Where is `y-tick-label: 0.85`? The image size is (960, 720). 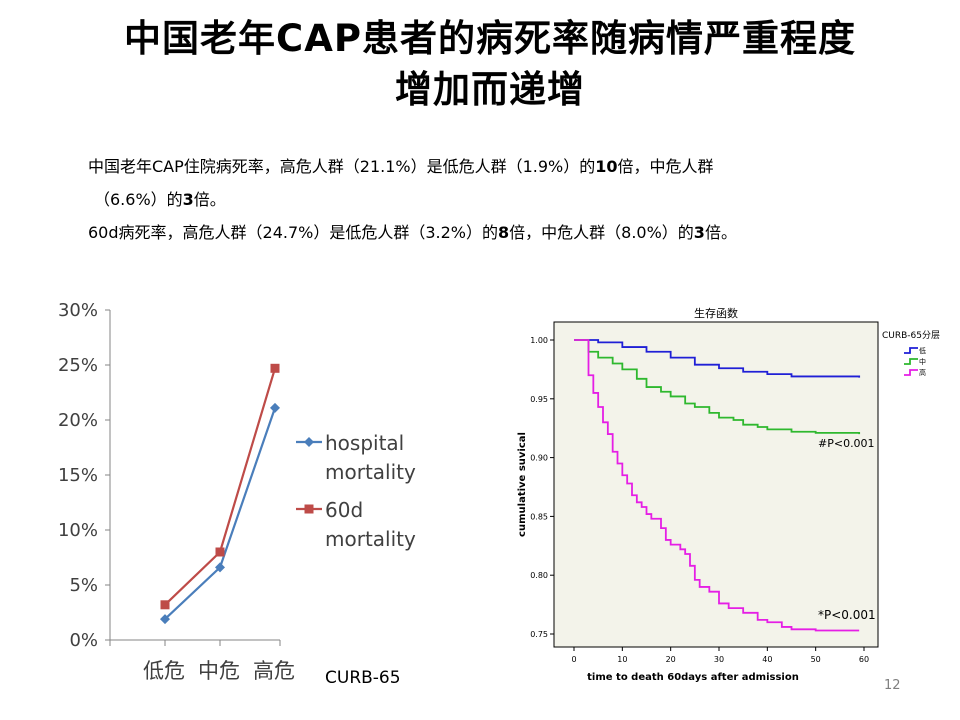 y-tick-label: 0.85 is located at coordinates (539, 516).